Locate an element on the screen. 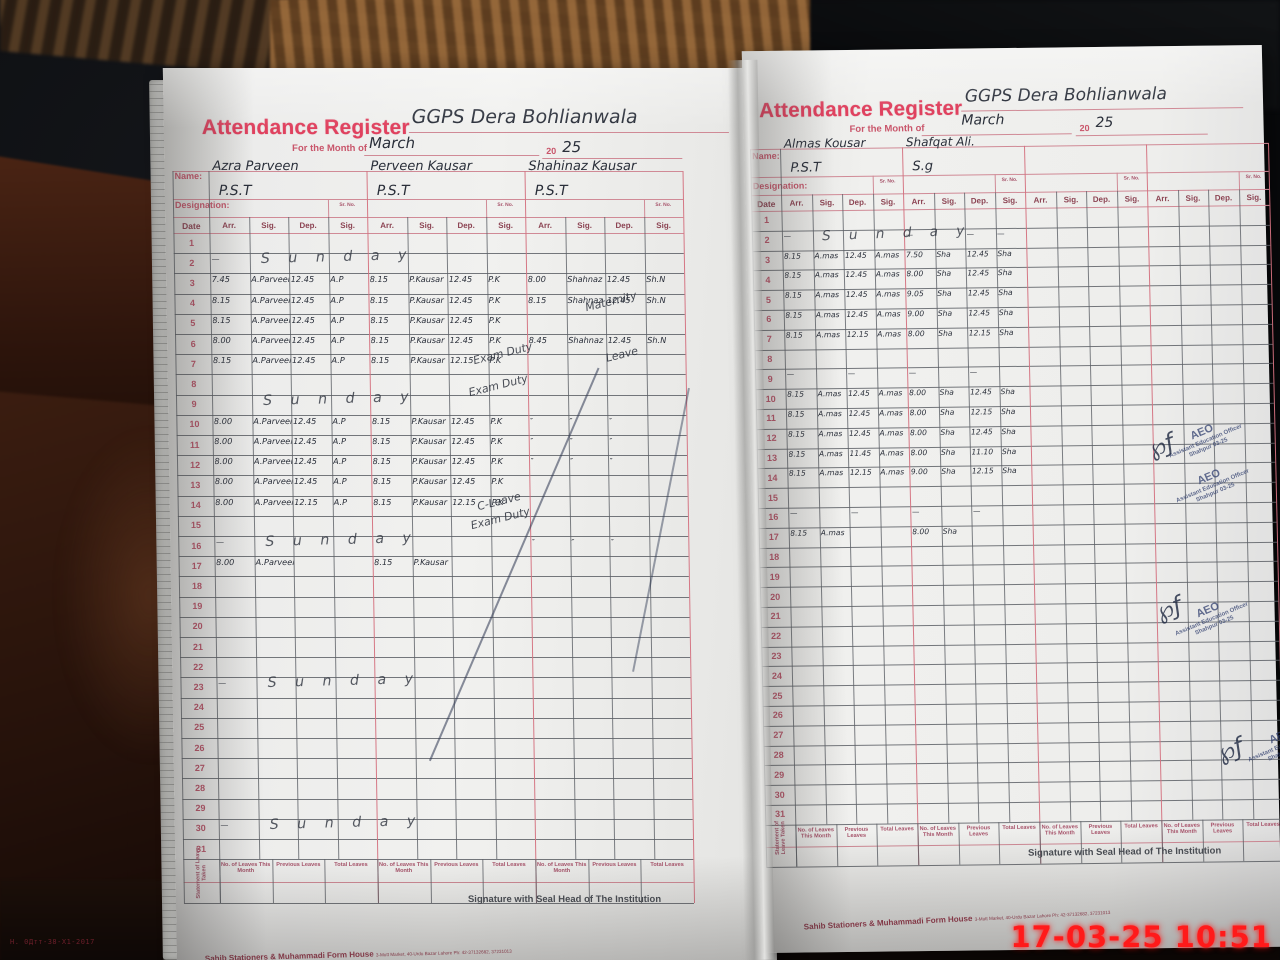 Image resolution: width=1280 pixels, height=960 pixels. entry-d3-c4: A.mas is located at coordinates (887, 254).